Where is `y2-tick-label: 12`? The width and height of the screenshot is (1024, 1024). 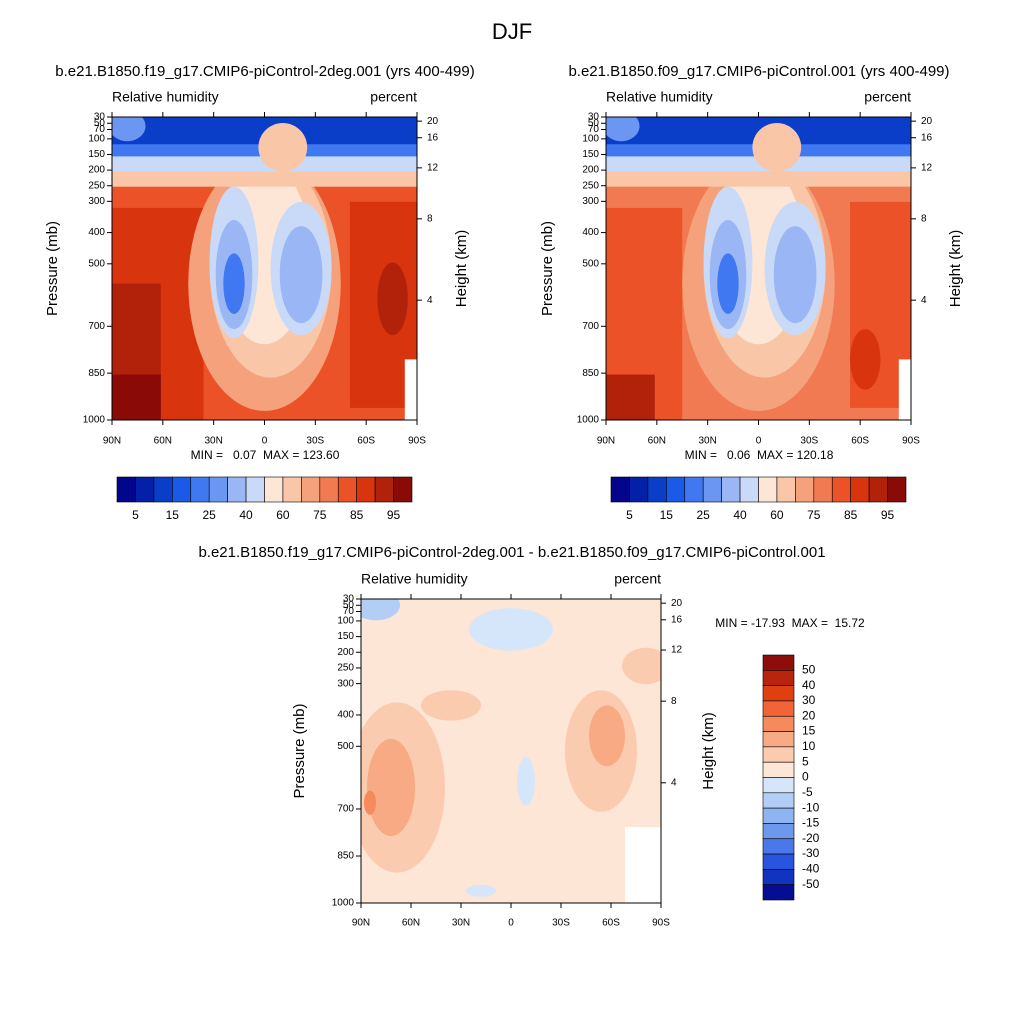 y2-tick-label: 12 is located at coordinates (433, 168).